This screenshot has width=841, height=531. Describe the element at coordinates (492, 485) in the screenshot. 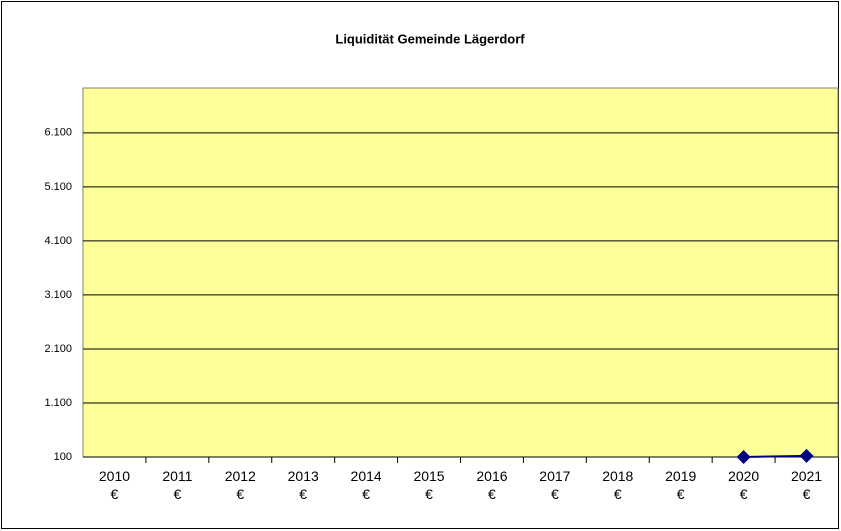

I see `x-tick-label: 2016 €` at that location.